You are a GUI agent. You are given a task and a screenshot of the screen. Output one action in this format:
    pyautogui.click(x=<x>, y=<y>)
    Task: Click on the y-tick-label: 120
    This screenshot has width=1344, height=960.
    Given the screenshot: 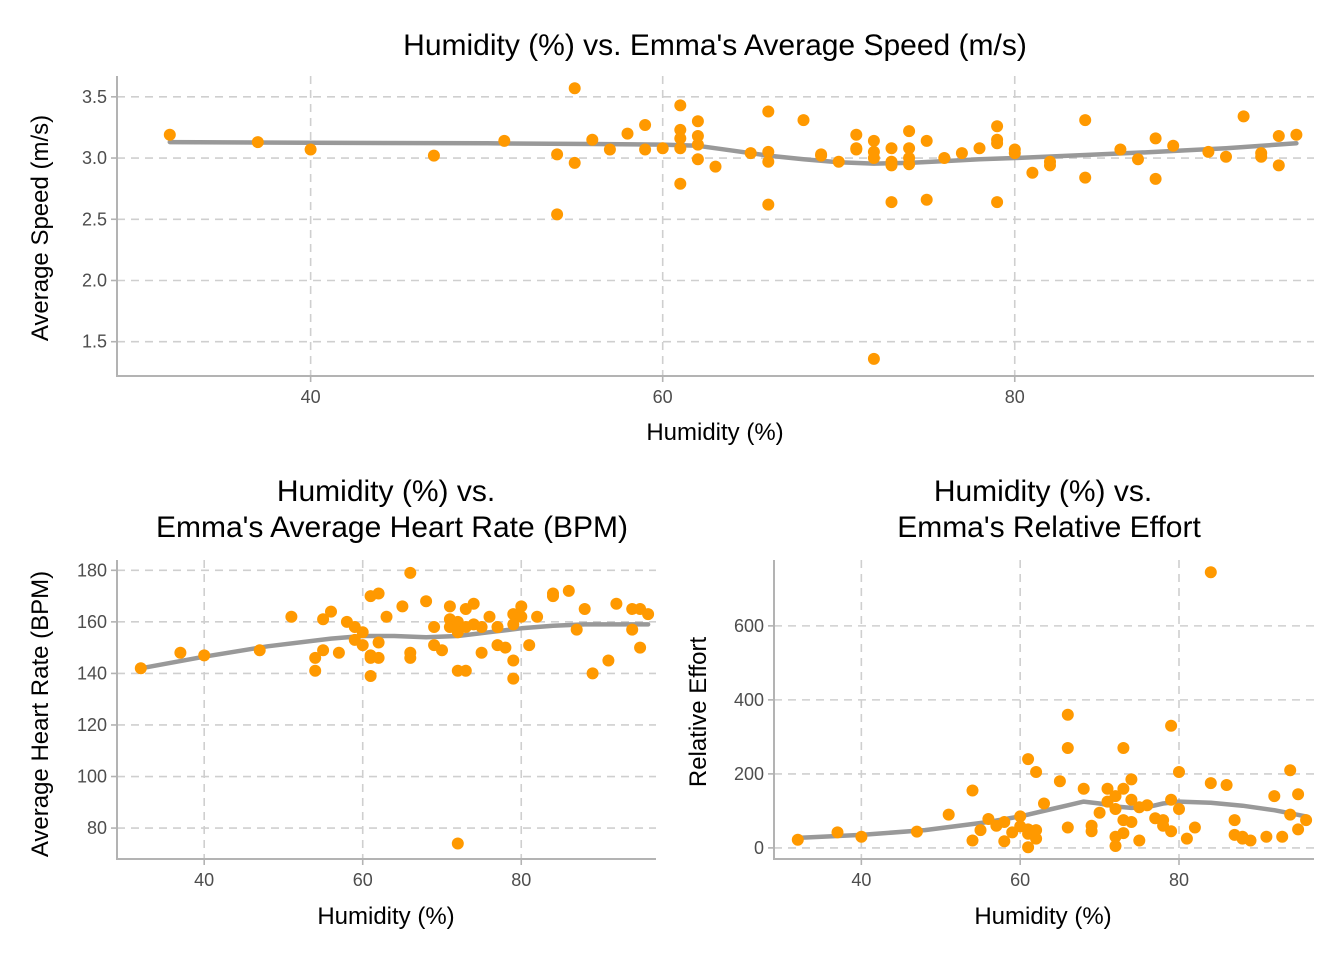 What is the action you would take?
    pyautogui.click(x=92, y=725)
    